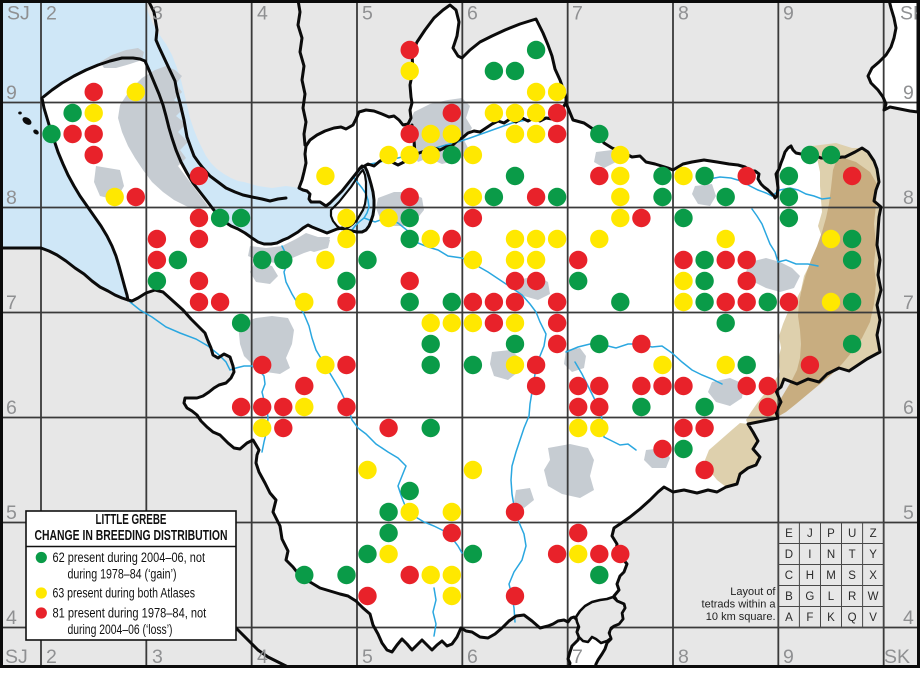 This screenshot has height=673, width=920. What do you see at coordinates (739, 605) in the screenshot?
I see `svg-text: tetrads within a` at bounding box center [739, 605].